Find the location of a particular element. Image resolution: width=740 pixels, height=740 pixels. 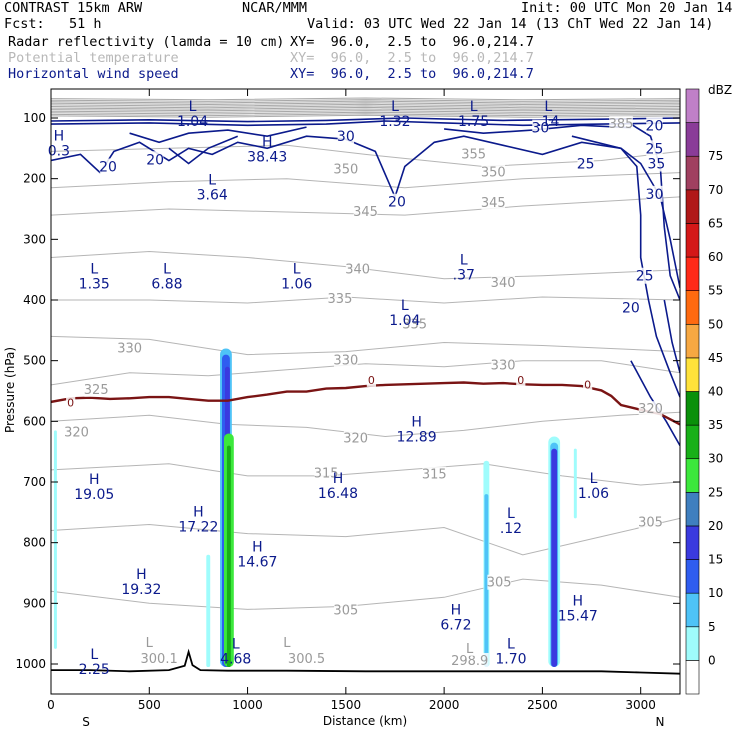

x-tick-label: 2000 is located at coordinates (444, 705).